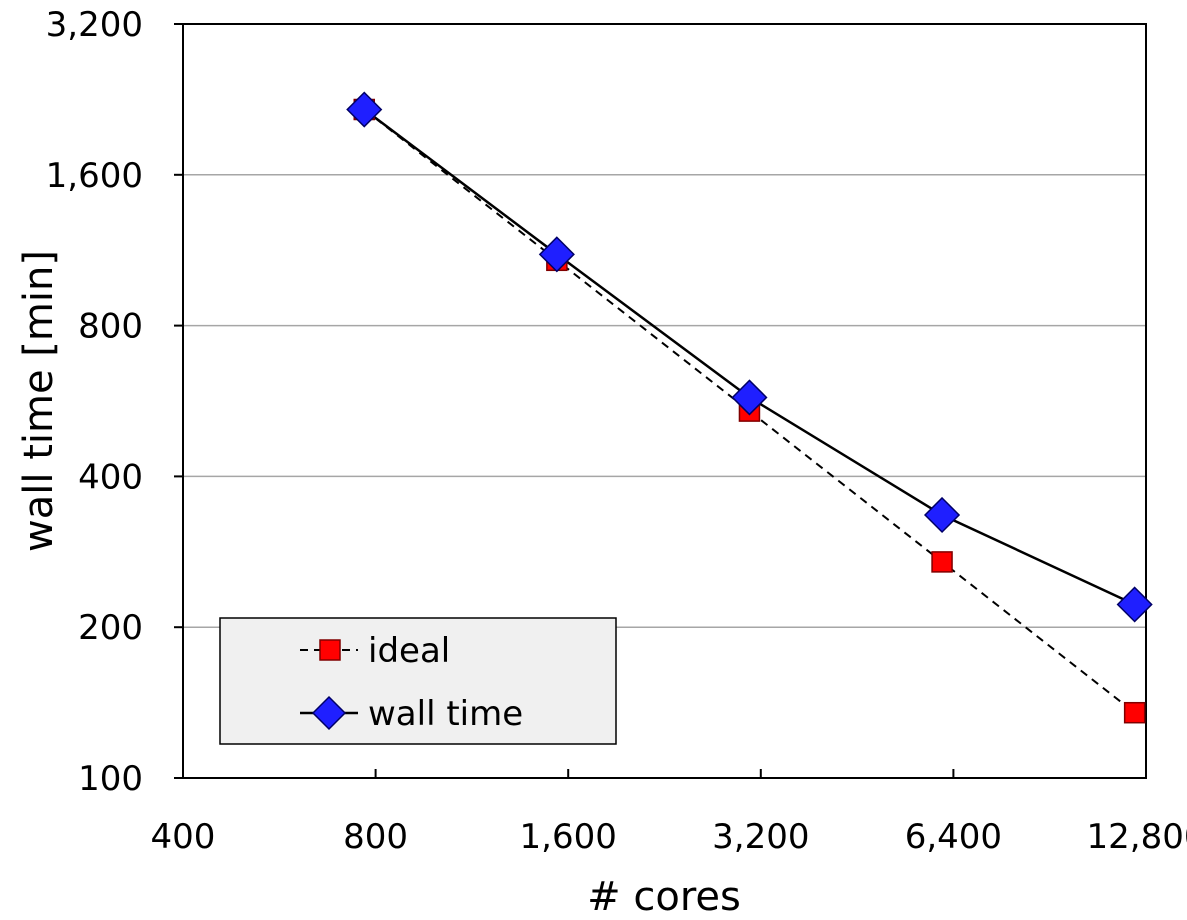  I want to click on legend-box, so click(418, 681).